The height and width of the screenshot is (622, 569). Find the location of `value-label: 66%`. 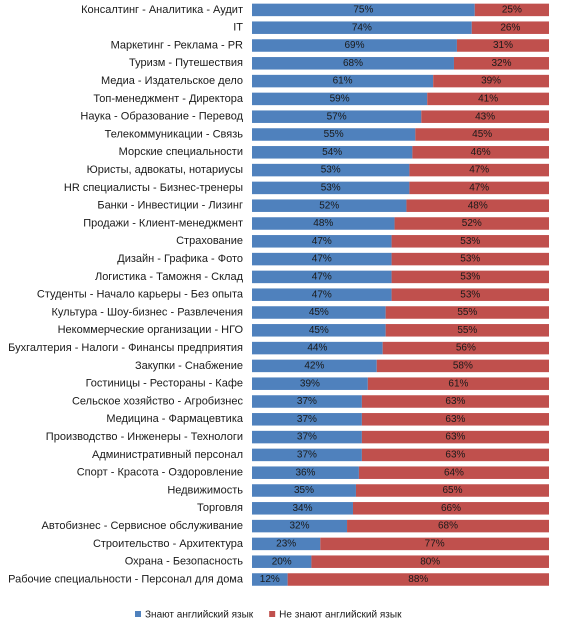

value-label: 66% is located at coordinates (451, 508).